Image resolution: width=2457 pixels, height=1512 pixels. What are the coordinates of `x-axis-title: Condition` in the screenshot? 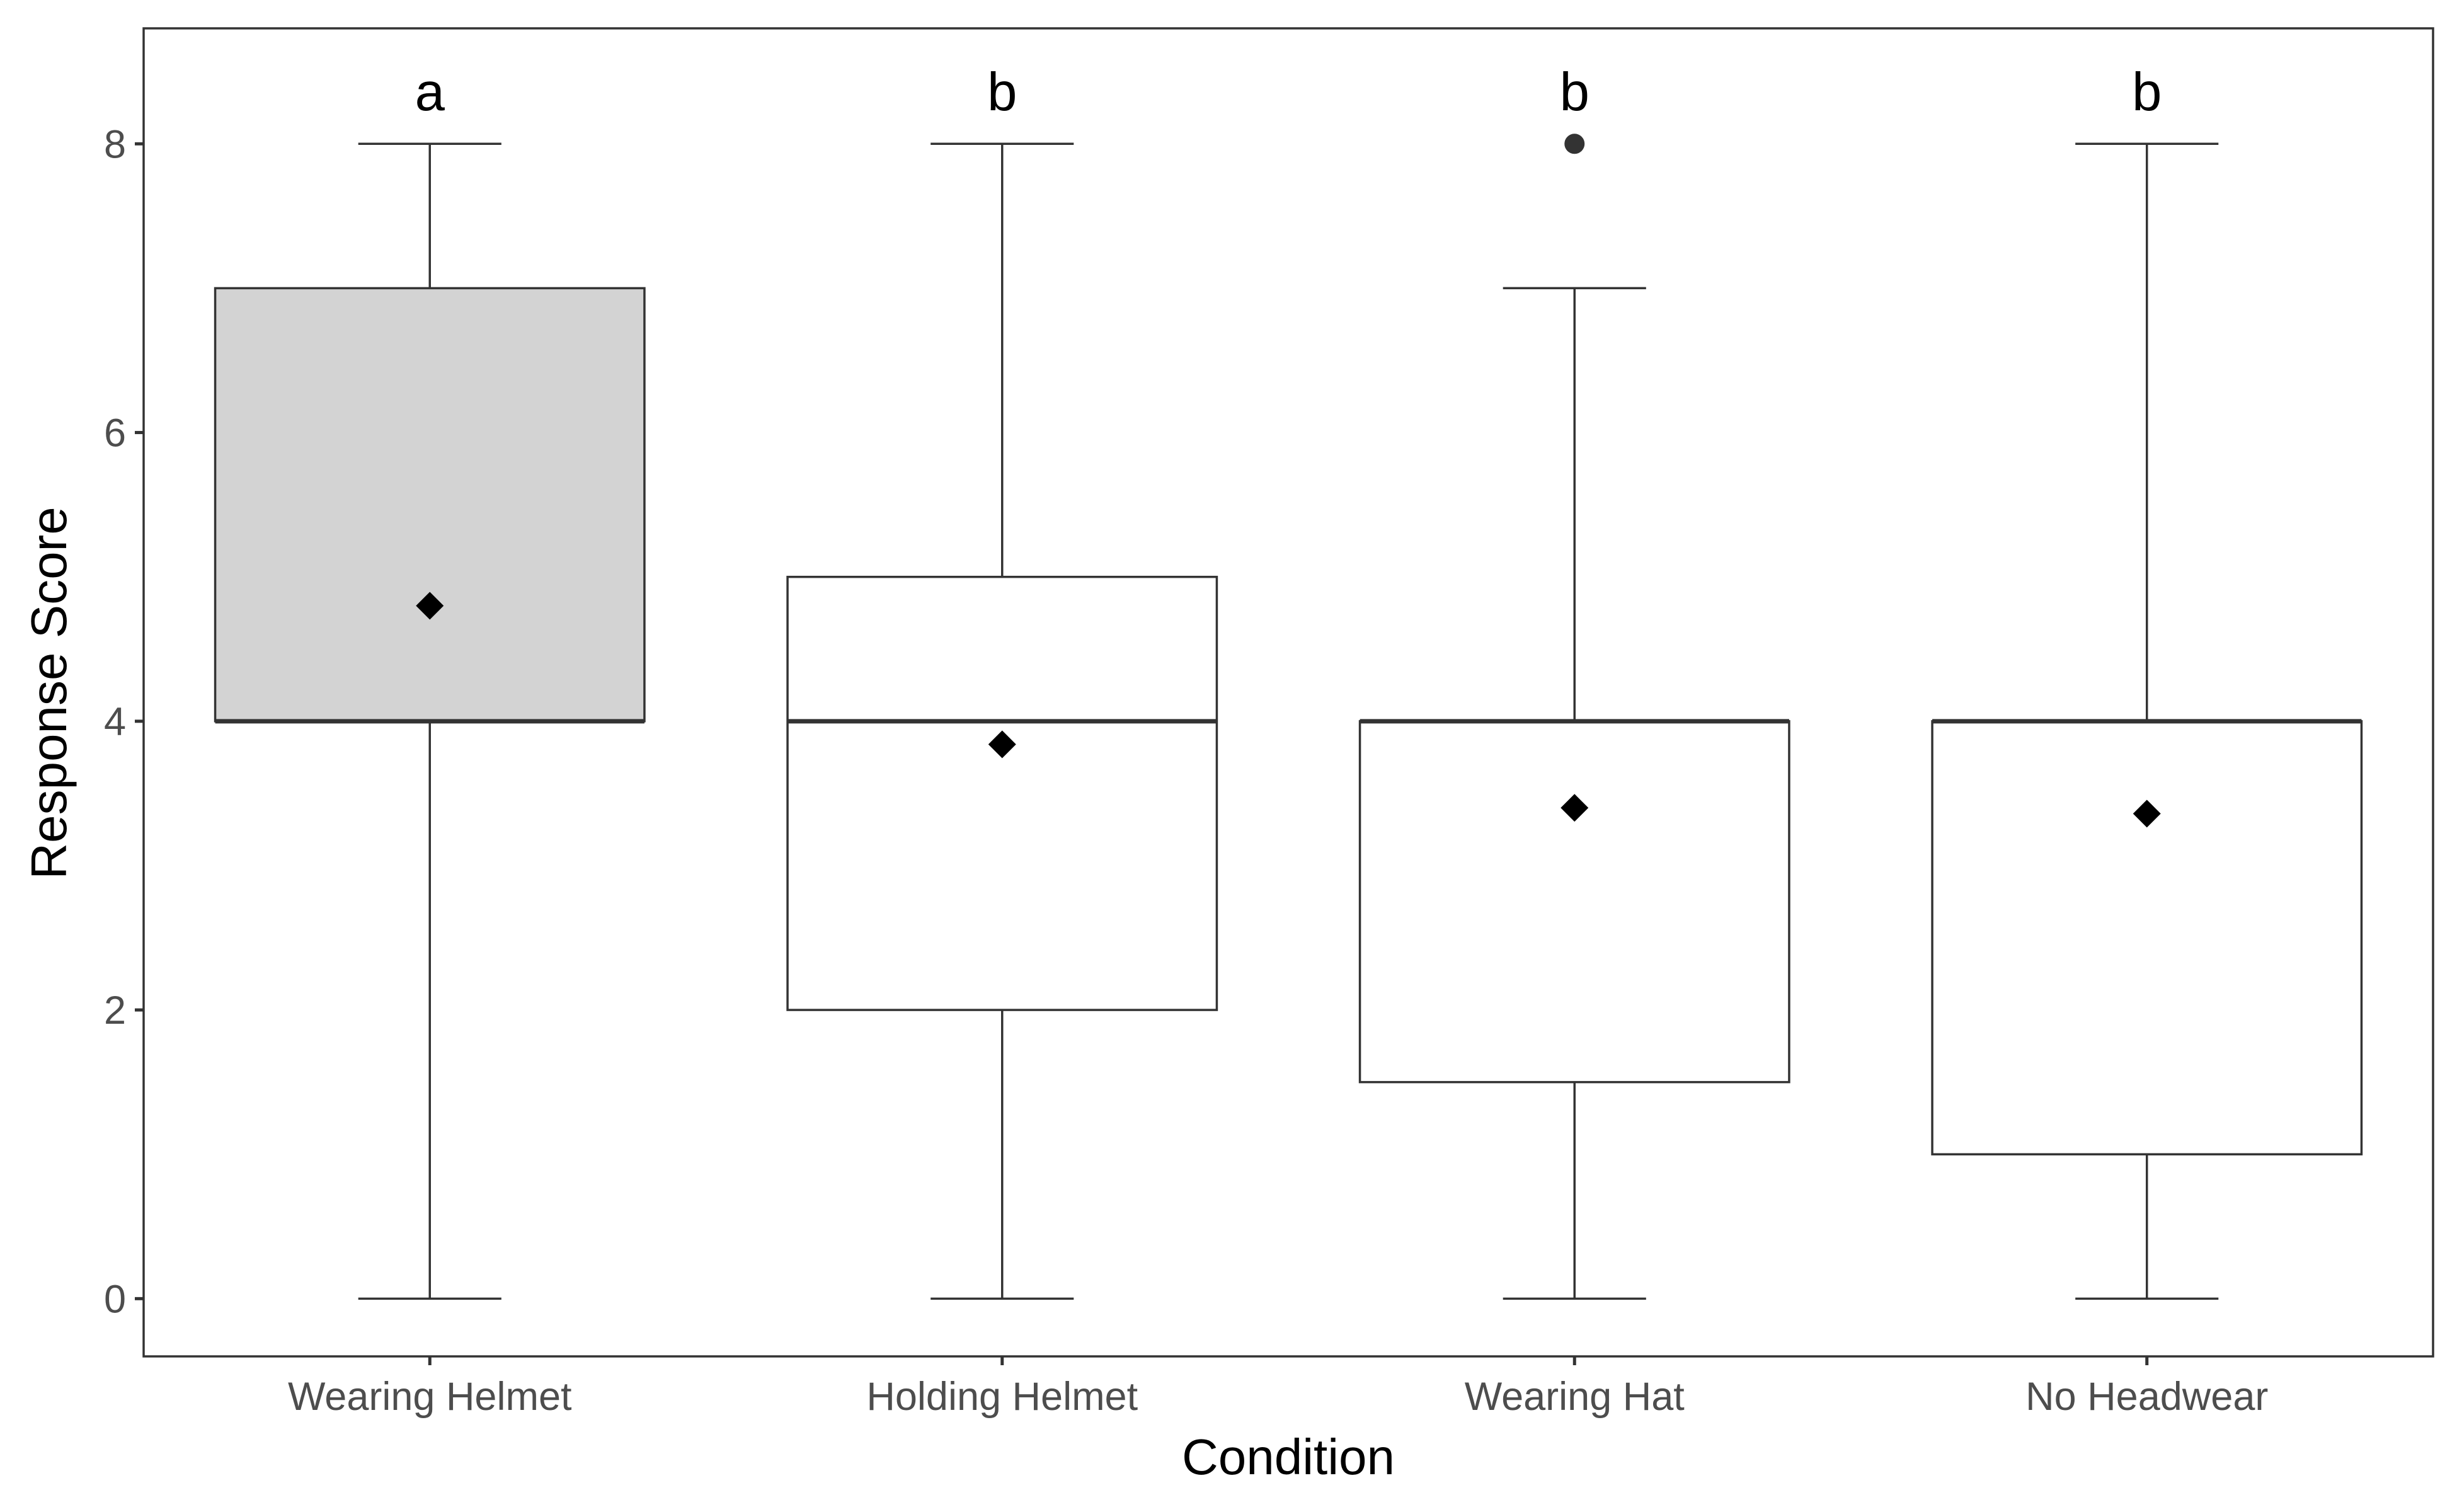 It's located at (1288, 1457).